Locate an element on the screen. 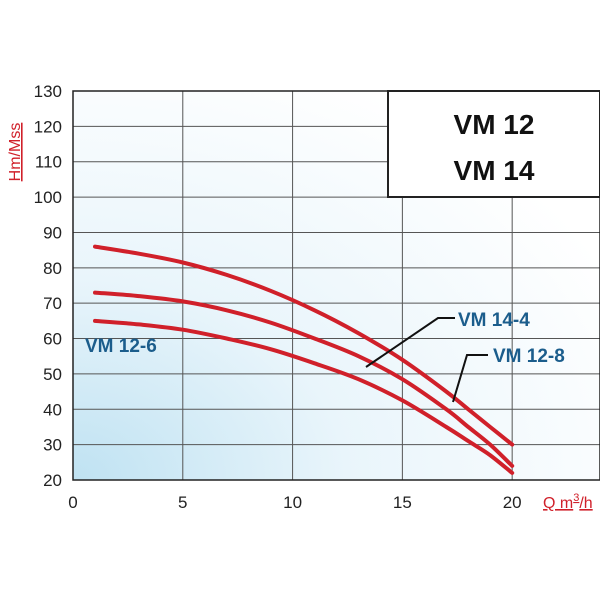 The height and width of the screenshot is (600, 600). title-line-1: VM 12 is located at coordinates (494, 124).